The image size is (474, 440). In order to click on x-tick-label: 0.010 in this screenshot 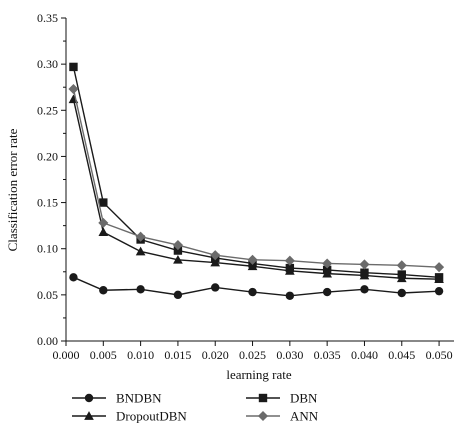, I will do `click(140, 355)`.